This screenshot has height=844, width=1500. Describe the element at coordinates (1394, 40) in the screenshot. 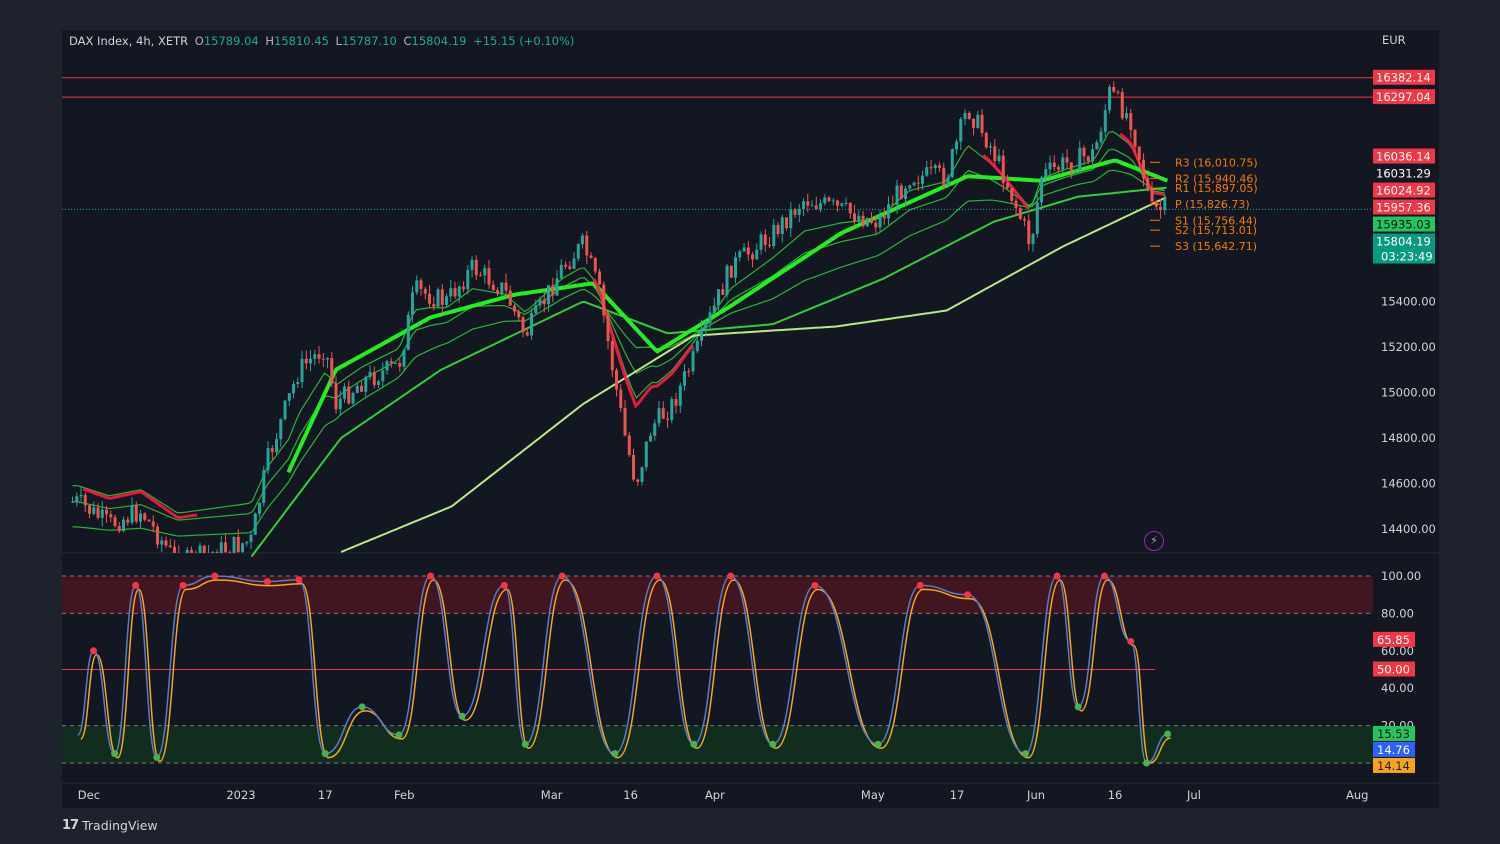

I see `currency-label: EUR` at that location.